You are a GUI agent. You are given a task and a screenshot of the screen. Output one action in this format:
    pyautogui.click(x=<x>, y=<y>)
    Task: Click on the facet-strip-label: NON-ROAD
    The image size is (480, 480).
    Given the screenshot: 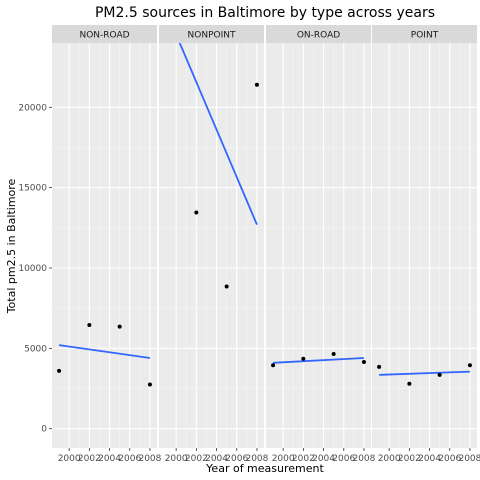 What is the action you would take?
    pyautogui.click(x=104, y=36)
    